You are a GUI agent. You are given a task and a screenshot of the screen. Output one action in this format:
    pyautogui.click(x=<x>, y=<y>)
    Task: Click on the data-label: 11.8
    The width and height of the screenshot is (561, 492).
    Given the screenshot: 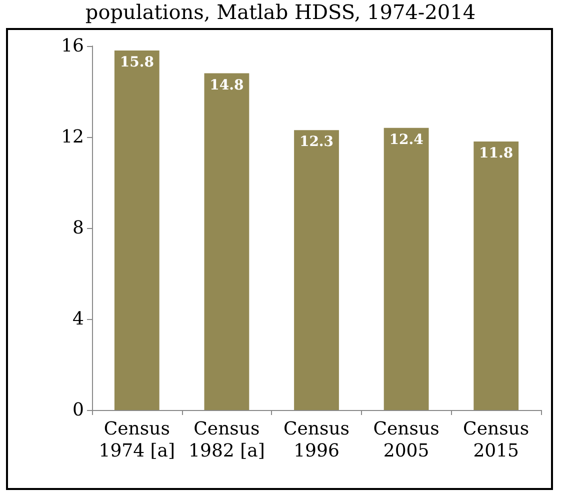 What is the action you would take?
    pyautogui.click(x=496, y=154)
    